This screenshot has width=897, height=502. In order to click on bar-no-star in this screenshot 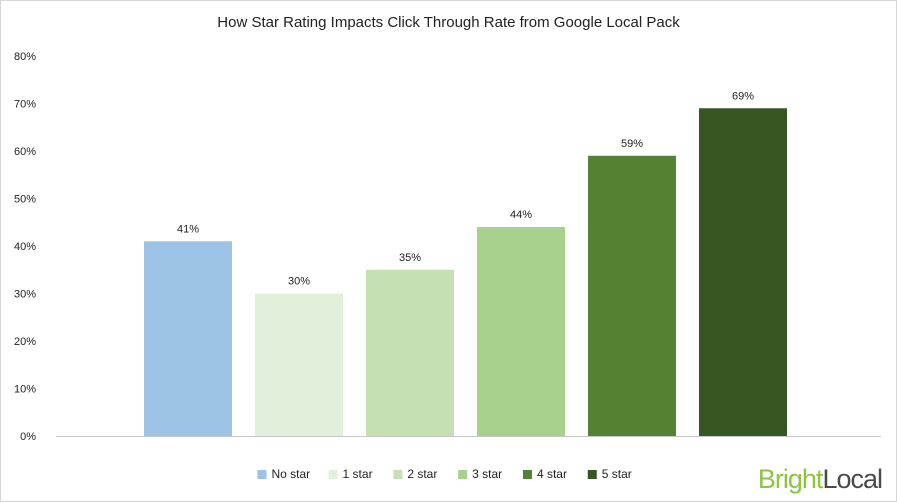, I will do `click(188, 338)`.